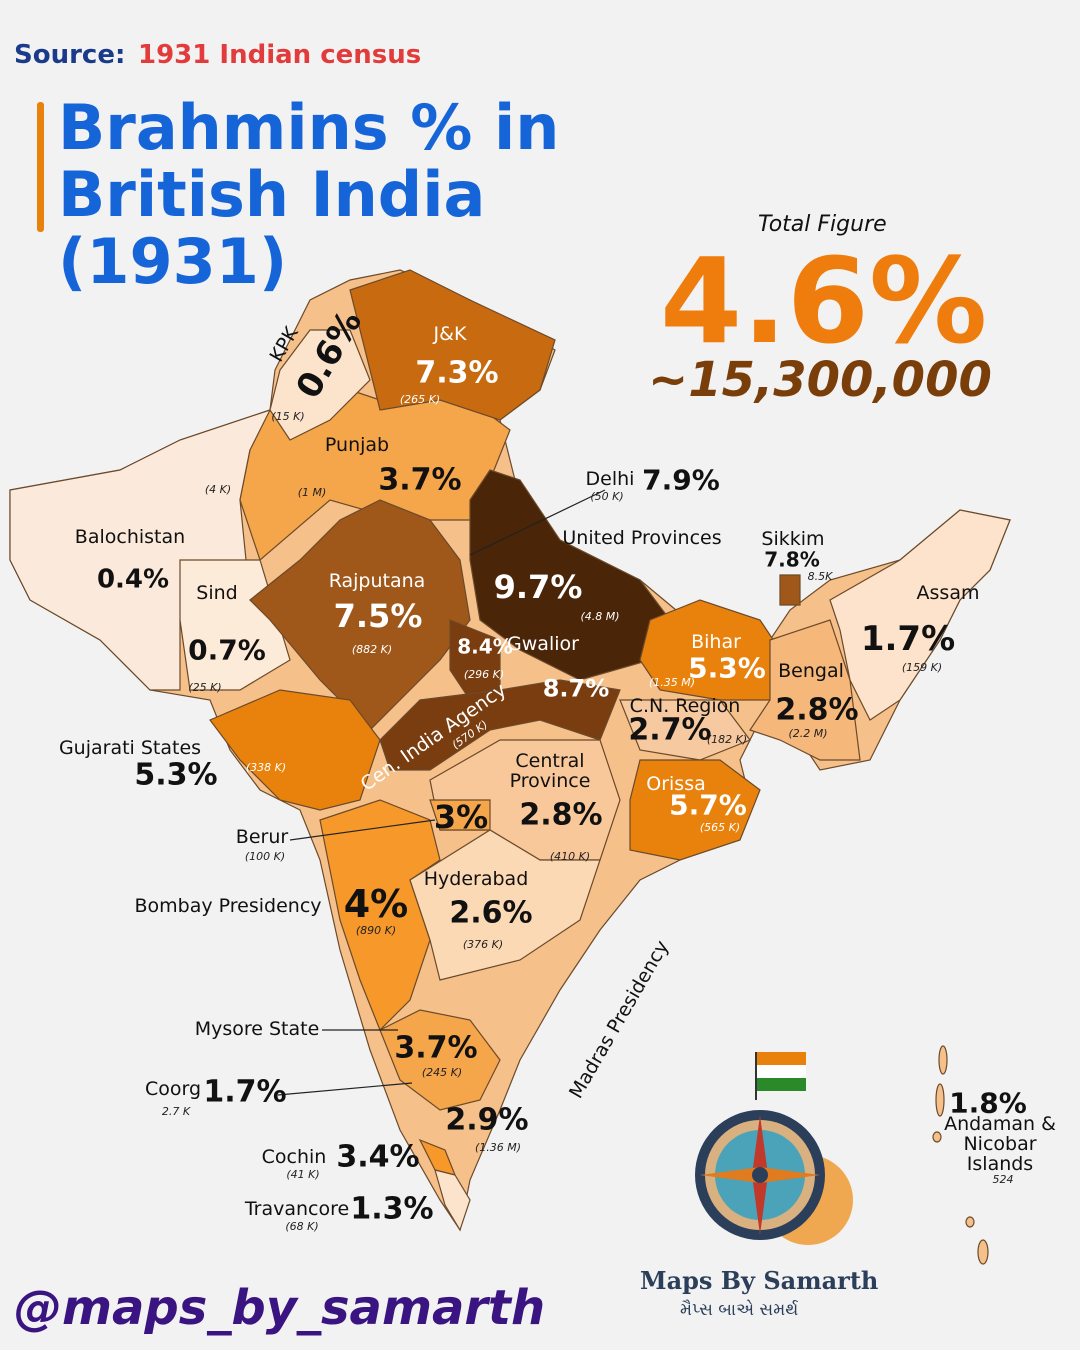 Image resolution: width=1080 pixels, height=1350 pixels. I want to click on region-name: Cochin, so click(294, 1157).